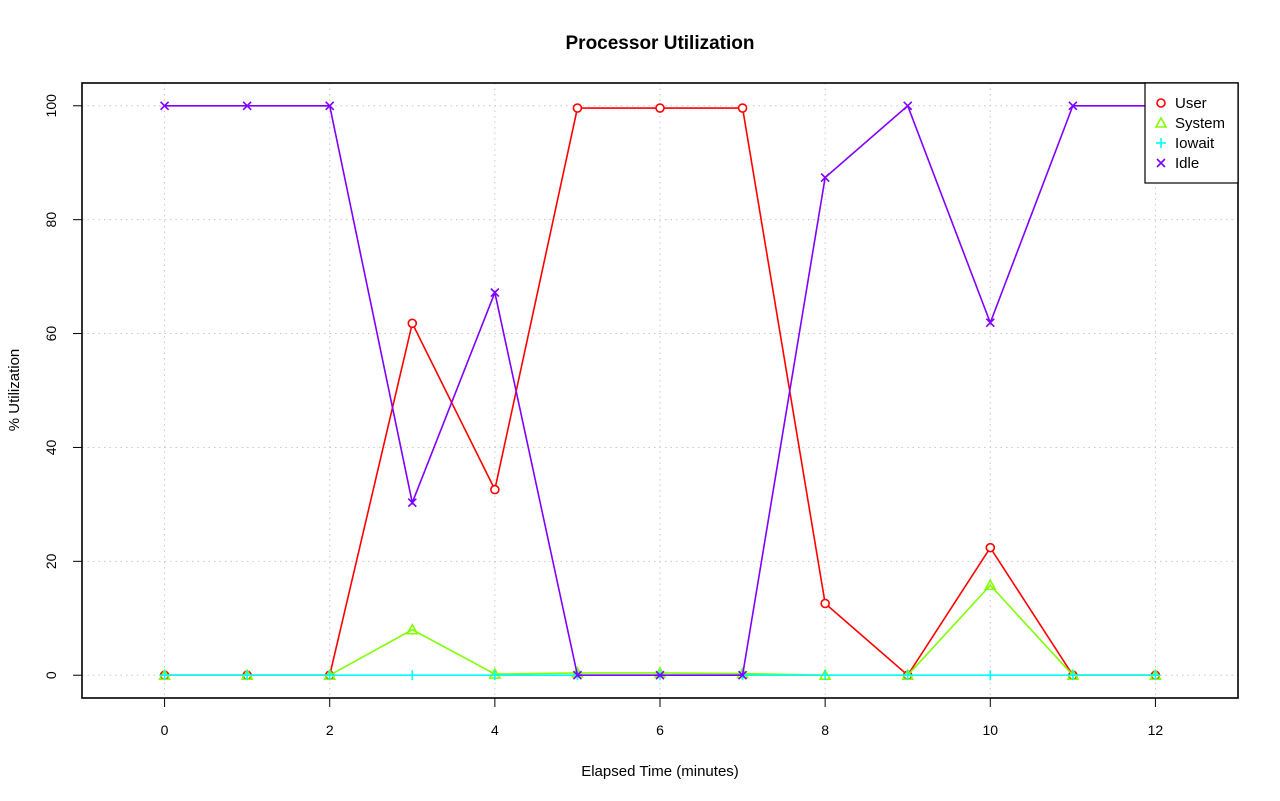 Image resolution: width=1280 pixels, height=801 pixels. I want to click on x-tick-label: 4, so click(495, 730).